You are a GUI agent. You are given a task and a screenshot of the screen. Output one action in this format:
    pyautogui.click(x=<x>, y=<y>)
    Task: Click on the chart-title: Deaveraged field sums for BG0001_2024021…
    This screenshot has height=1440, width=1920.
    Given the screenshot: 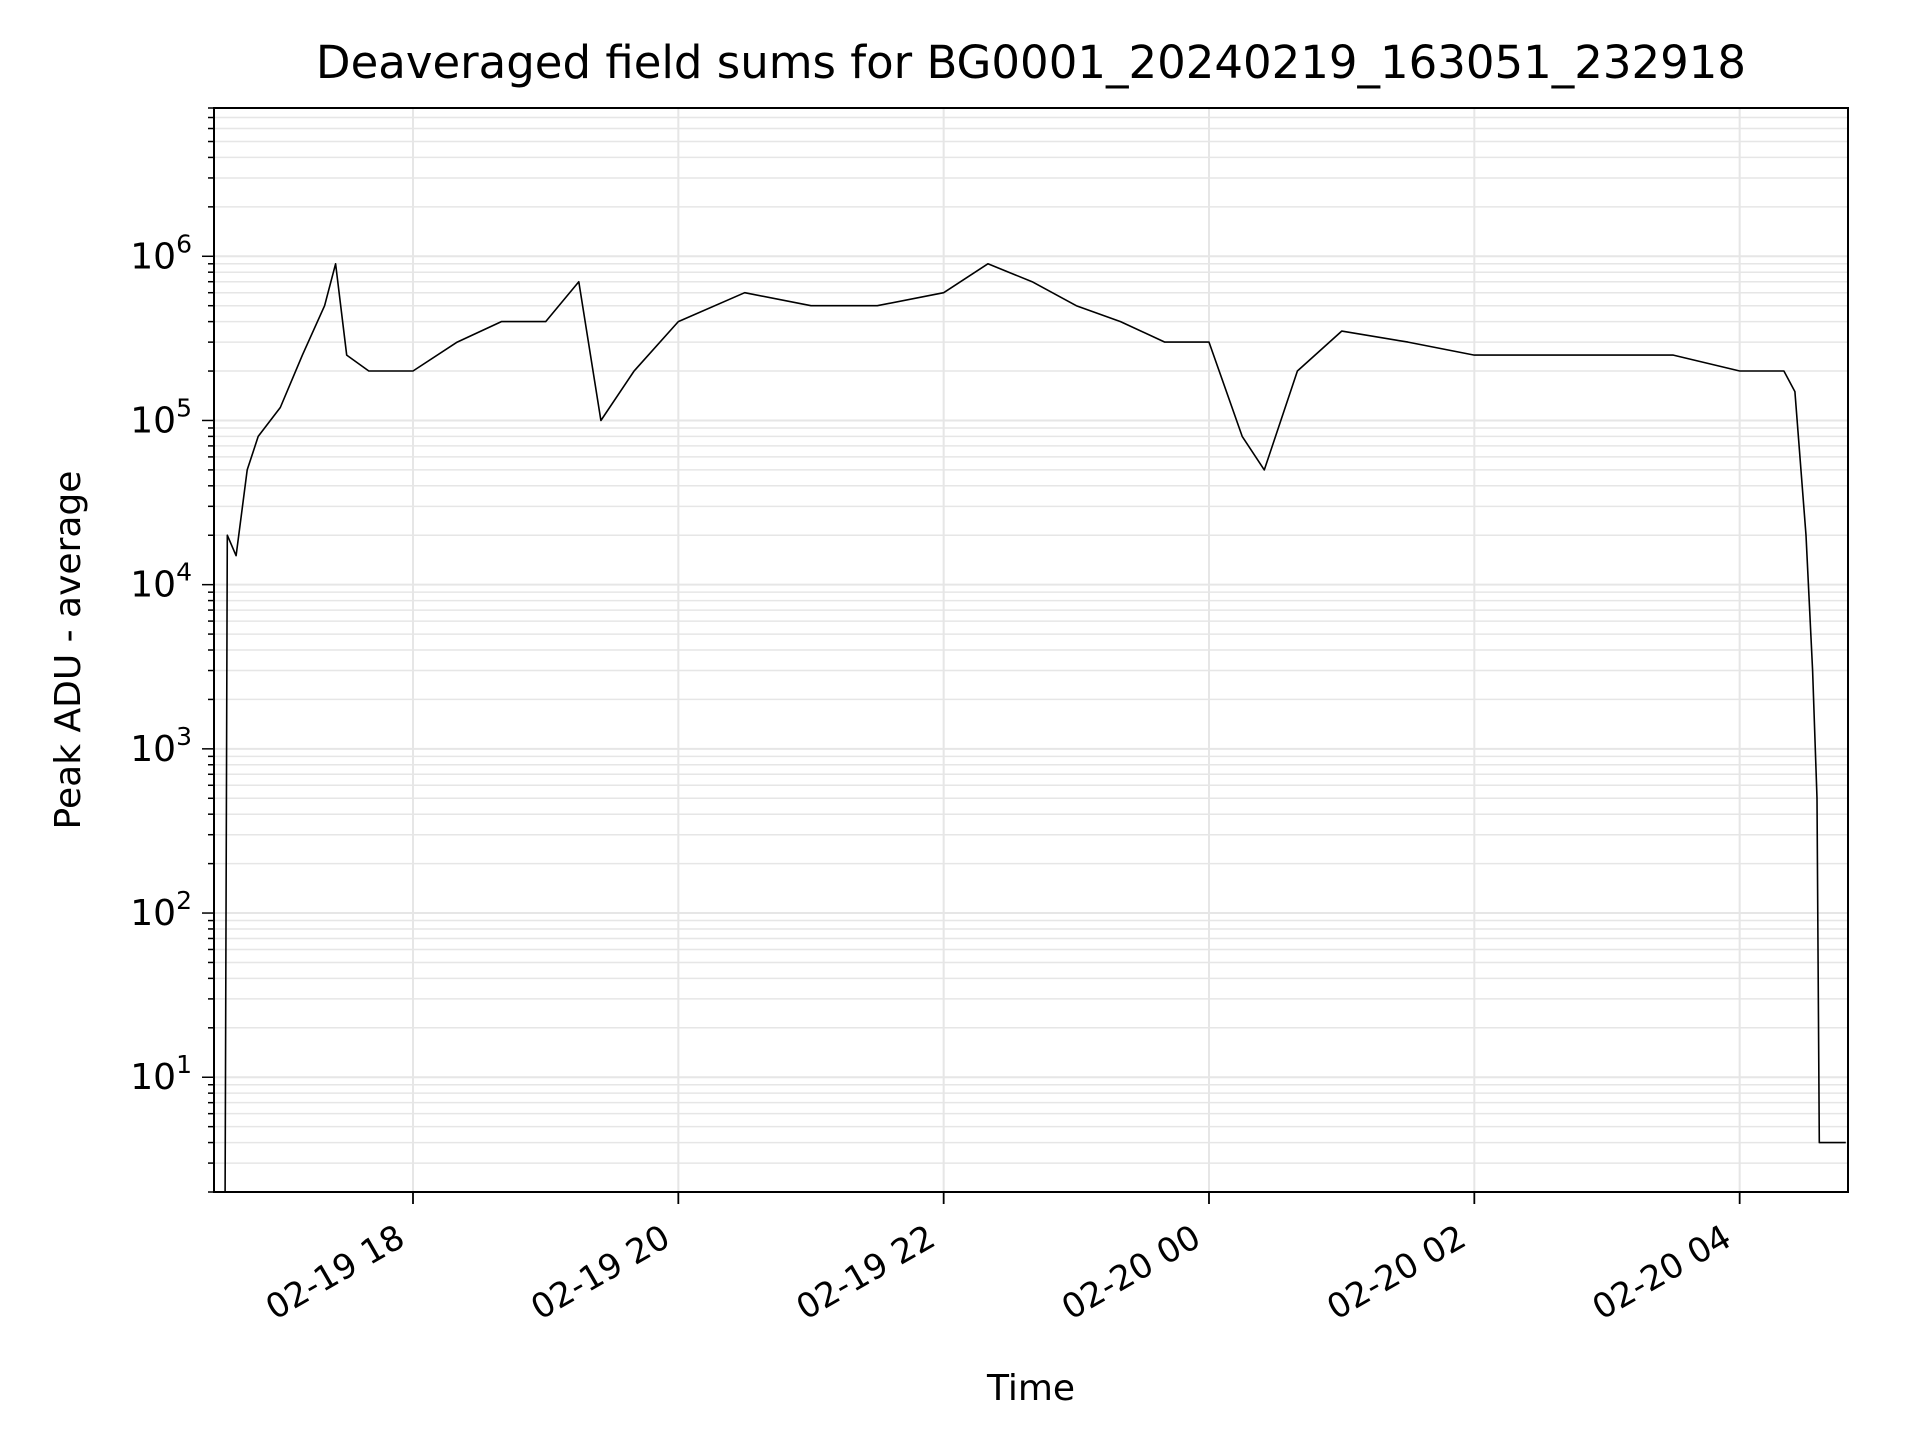 What is the action you would take?
    pyautogui.click(x=1031, y=62)
    